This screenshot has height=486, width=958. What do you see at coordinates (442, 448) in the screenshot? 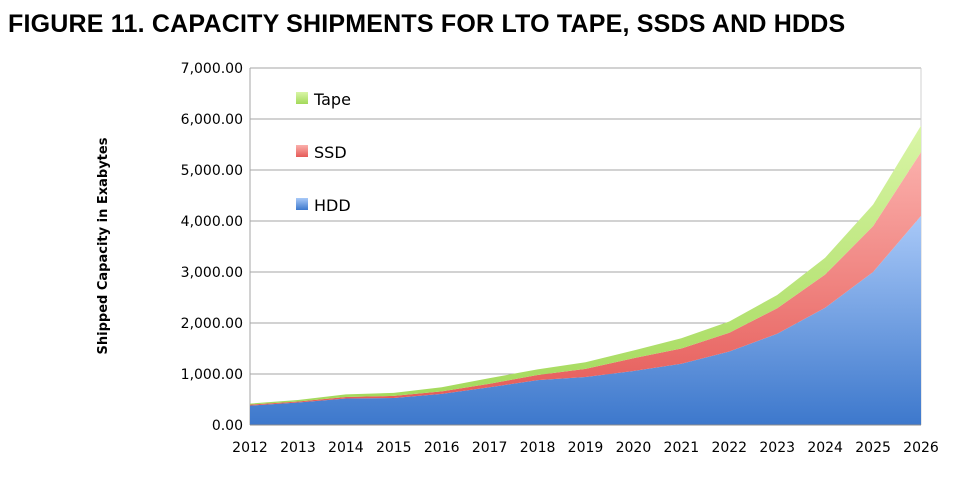
I see `x-tick-label: 2016` at bounding box center [442, 448].